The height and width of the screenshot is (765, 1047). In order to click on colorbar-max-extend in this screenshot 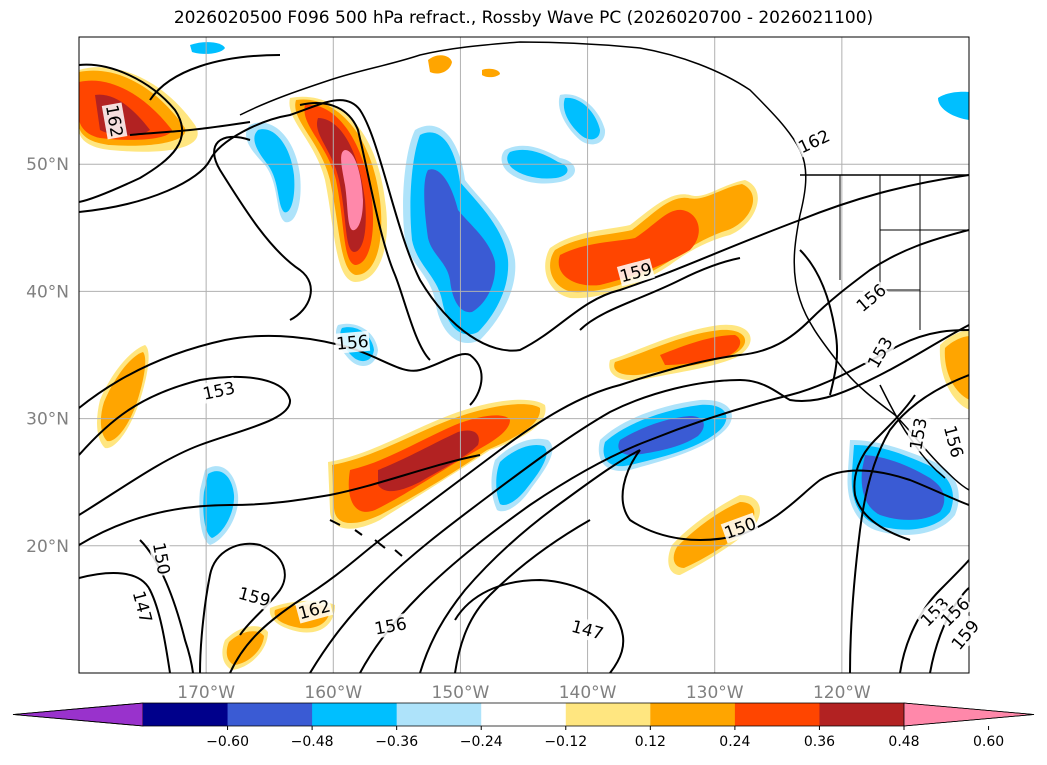, I will do `click(969, 714)`.